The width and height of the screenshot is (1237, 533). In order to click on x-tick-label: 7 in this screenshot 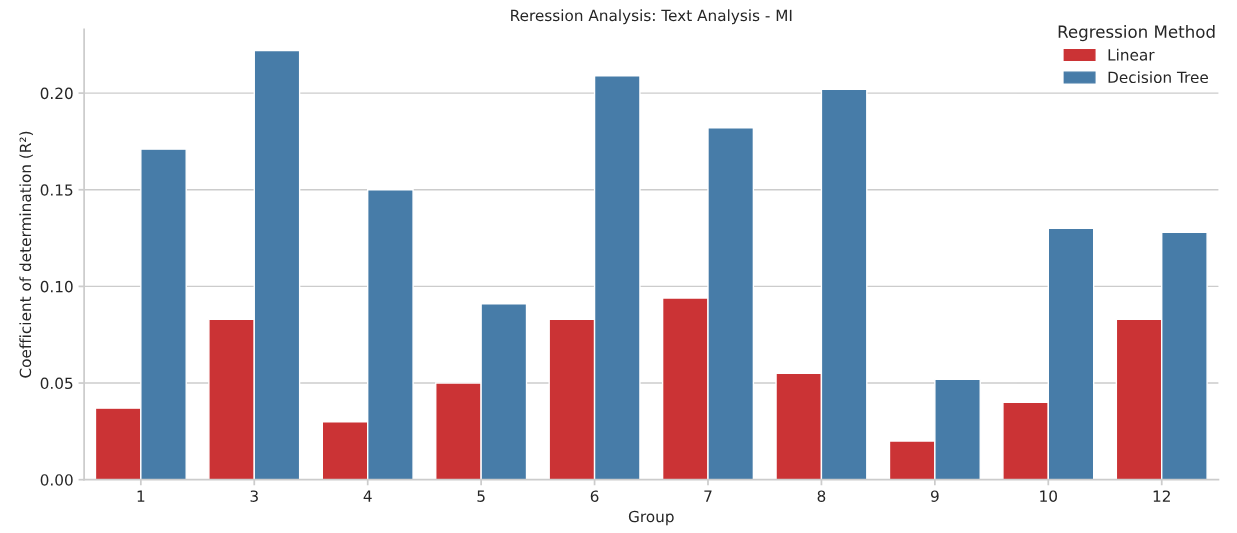, I will do `click(708, 496)`.